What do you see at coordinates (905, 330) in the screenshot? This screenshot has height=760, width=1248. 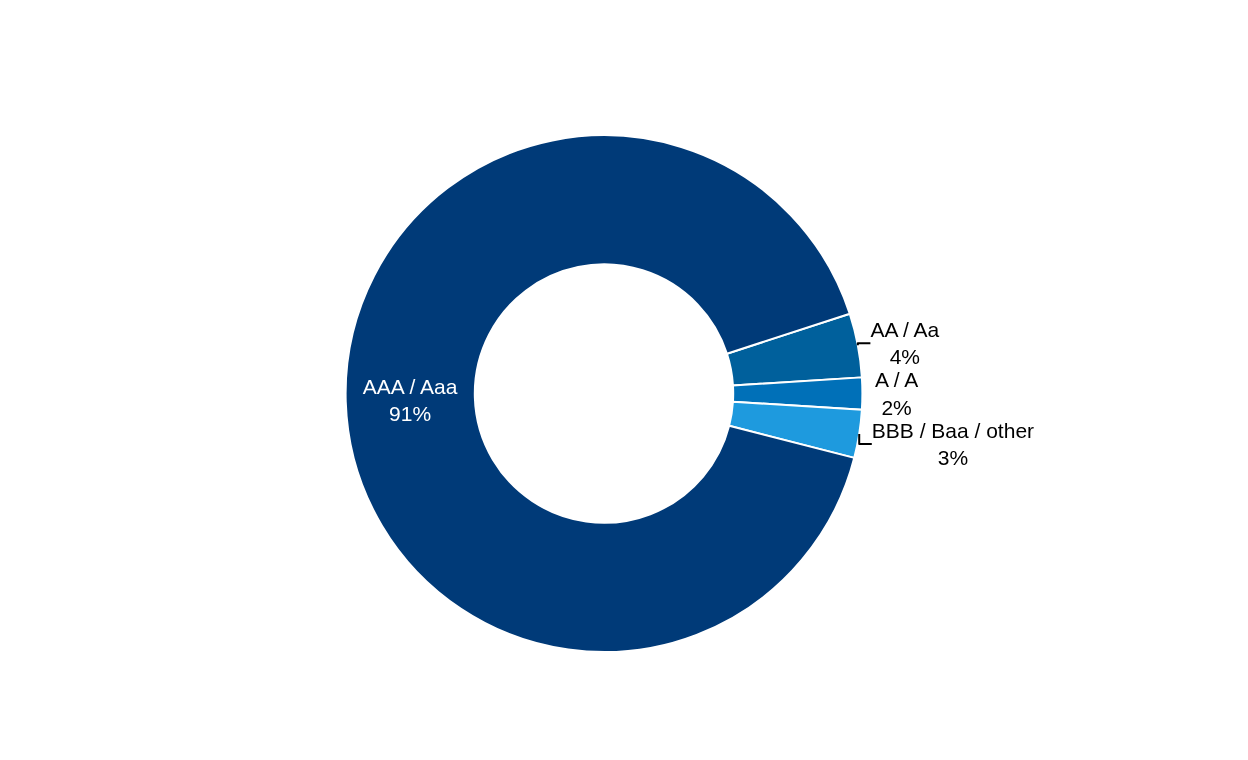 I see `slice-label: AA / Aa` at bounding box center [905, 330].